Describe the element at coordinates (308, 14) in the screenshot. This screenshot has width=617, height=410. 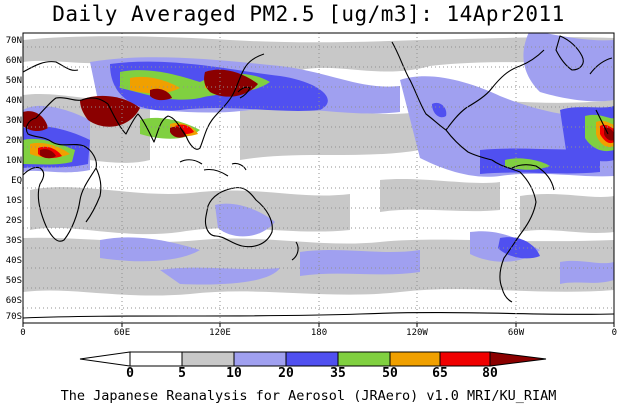
I see `map-title: Daily Averaged PM2.5 [ug/m3]: 14Apr2011` at that location.